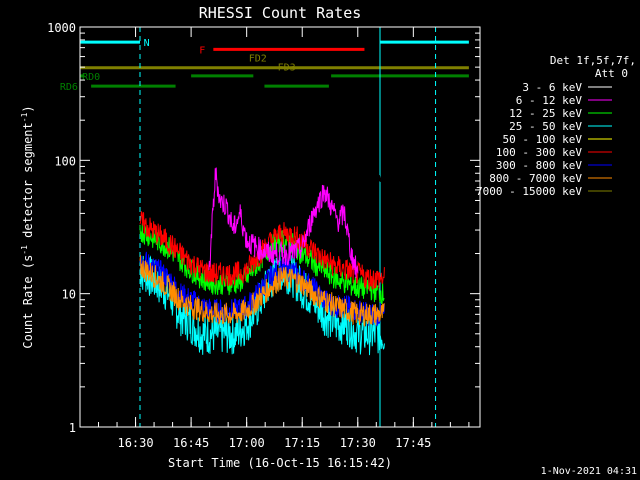  What do you see at coordinates (28, 302) in the screenshot?
I see `y-axis-label-main: Count Rate (s` at bounding box center [28, 302].